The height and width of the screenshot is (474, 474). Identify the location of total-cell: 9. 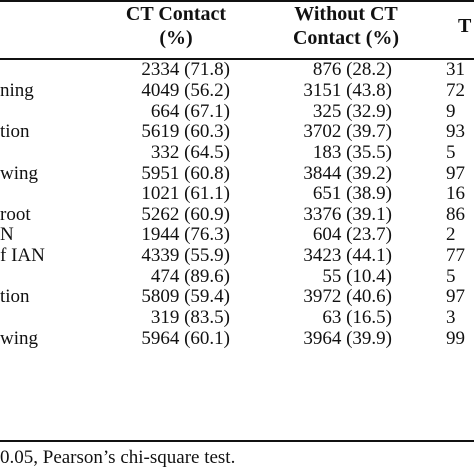
(451, 111).